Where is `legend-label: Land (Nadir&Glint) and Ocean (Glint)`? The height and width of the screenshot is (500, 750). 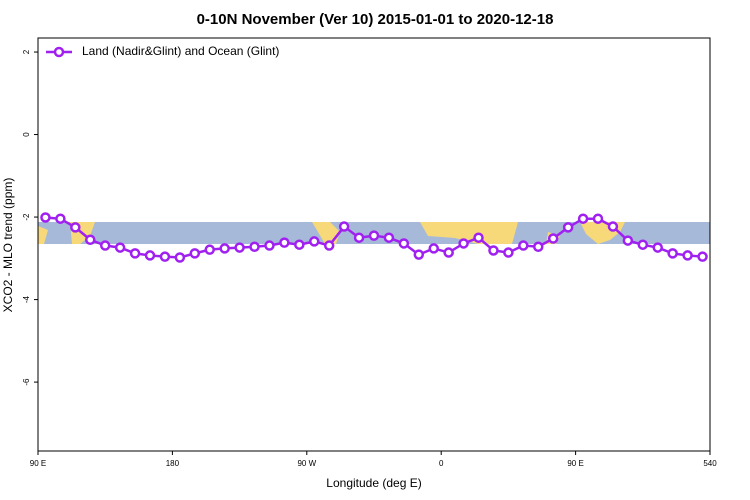 legend-label: Land (Nadir&Glint) and Ocean (Glint) is located at coordinates (180, 51).